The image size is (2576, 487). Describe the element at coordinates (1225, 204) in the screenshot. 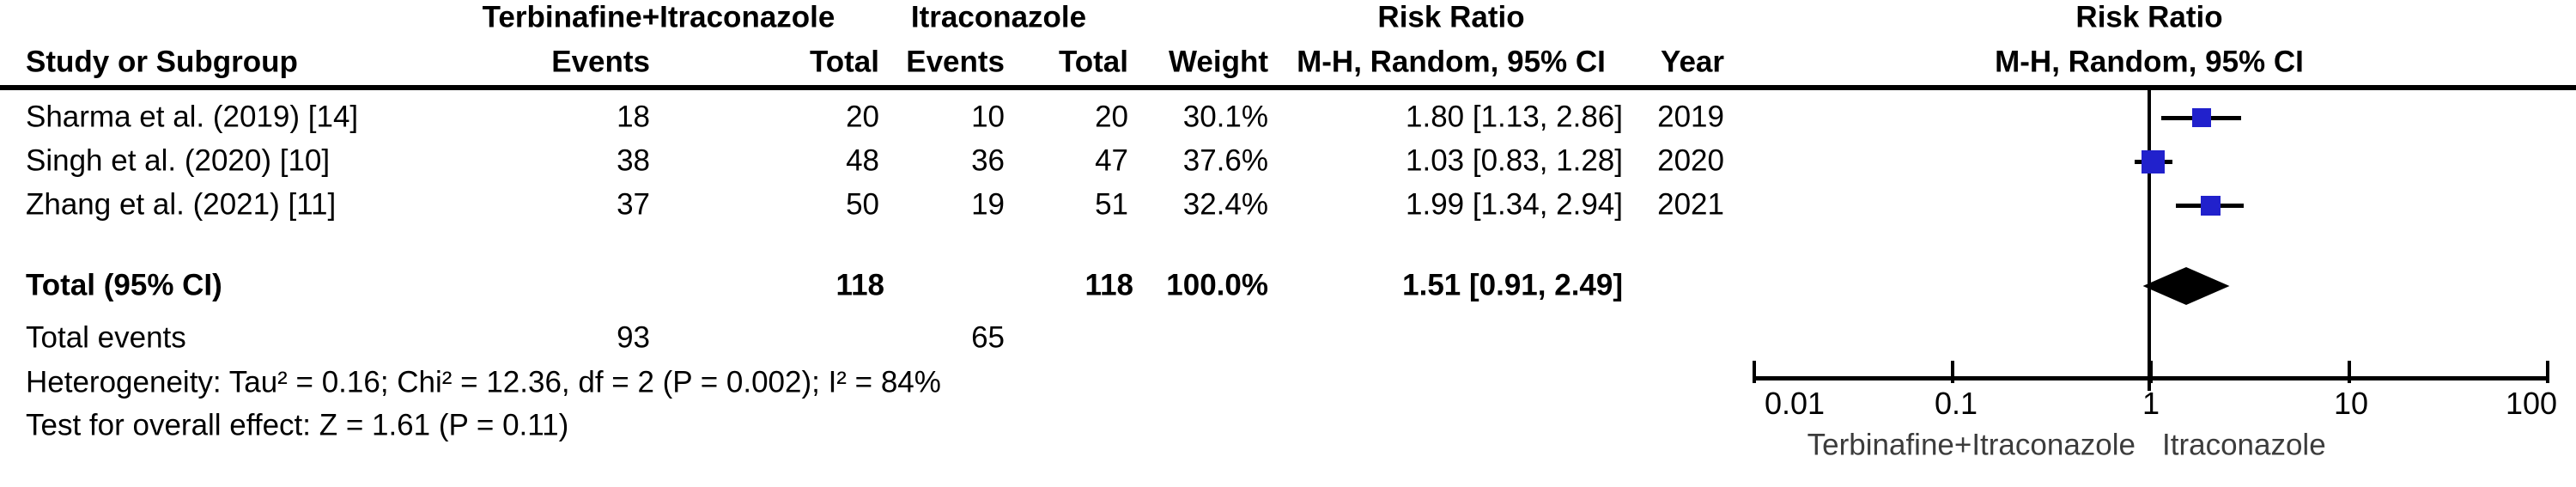

I see `weight-value: 32.4%` at that location.